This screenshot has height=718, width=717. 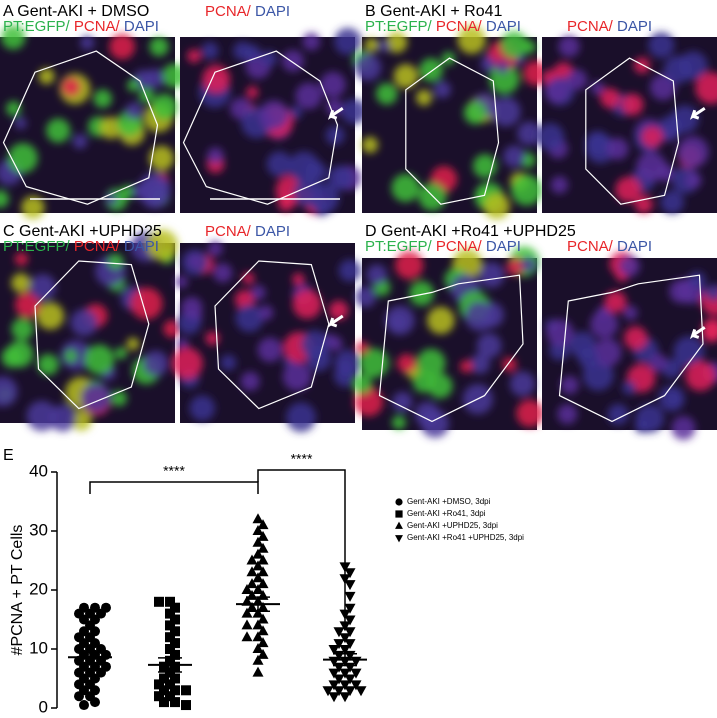 What do you see at coordinates (465, 537) in the screenshot?
I see `legend-label: Gent-AKI +Ro41 +UPHD25, 3dpi` at bounding box center [465, 537].